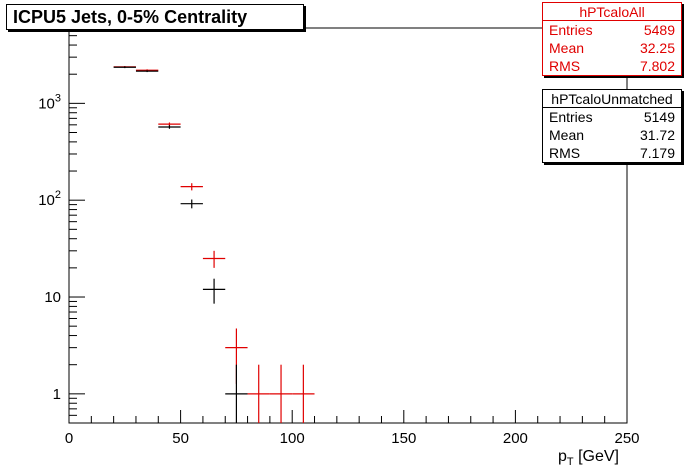 The height and width of the screenshot is (472, 696). What do you see at coordinates (565, 153) in the screenshot?
I see `stats-unmatched-rms-label: RMS` at bounding box center [565, 153].